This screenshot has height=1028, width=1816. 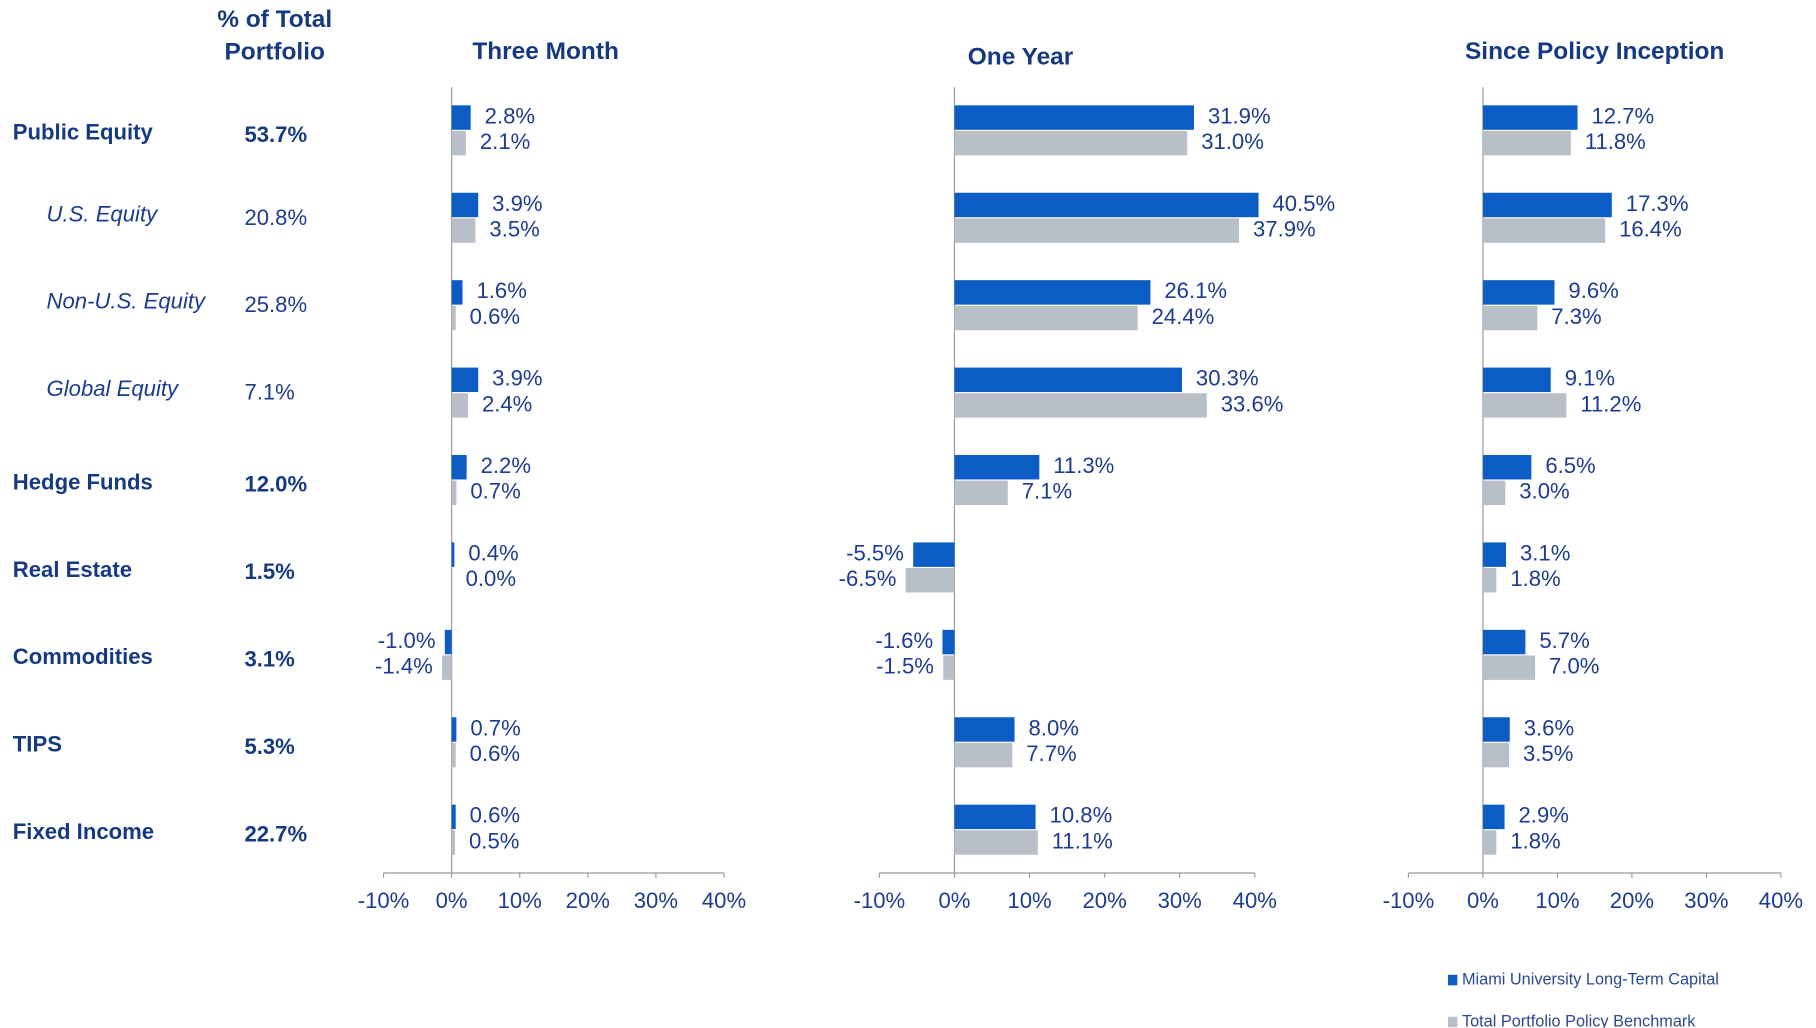 What do you see at coordinates (1545, 552) in the screenshot?
I see `value-label: 3.1%` at bounding box center [1545, 552].